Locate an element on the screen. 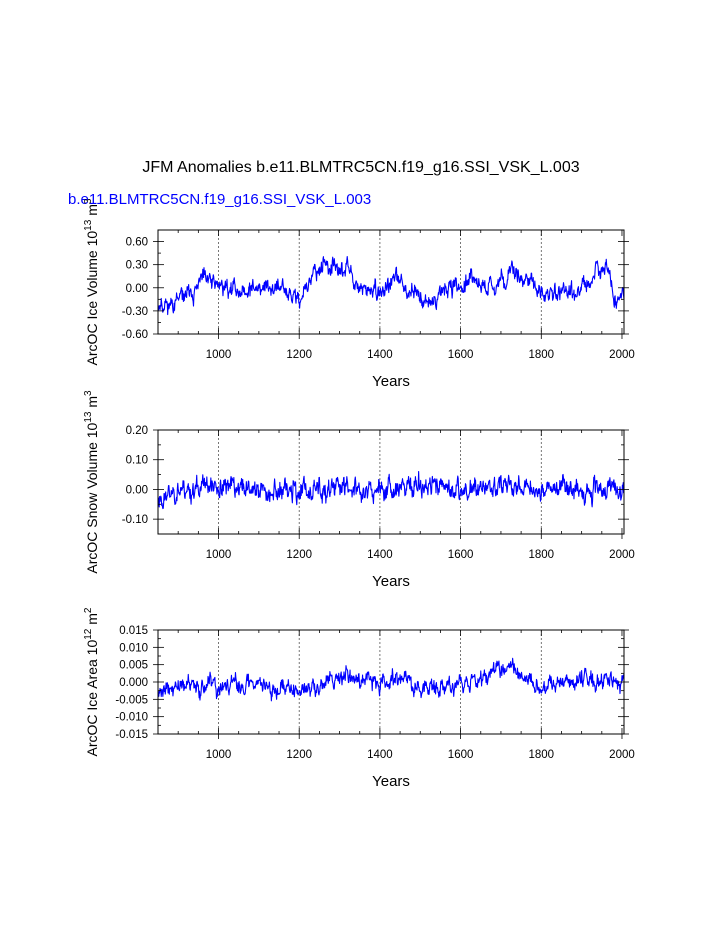 The image size is (723, 935). ice-volume-y-axis-label: ArcOC Ice Volume 1013 m3 is located at coordinates (91, 281).